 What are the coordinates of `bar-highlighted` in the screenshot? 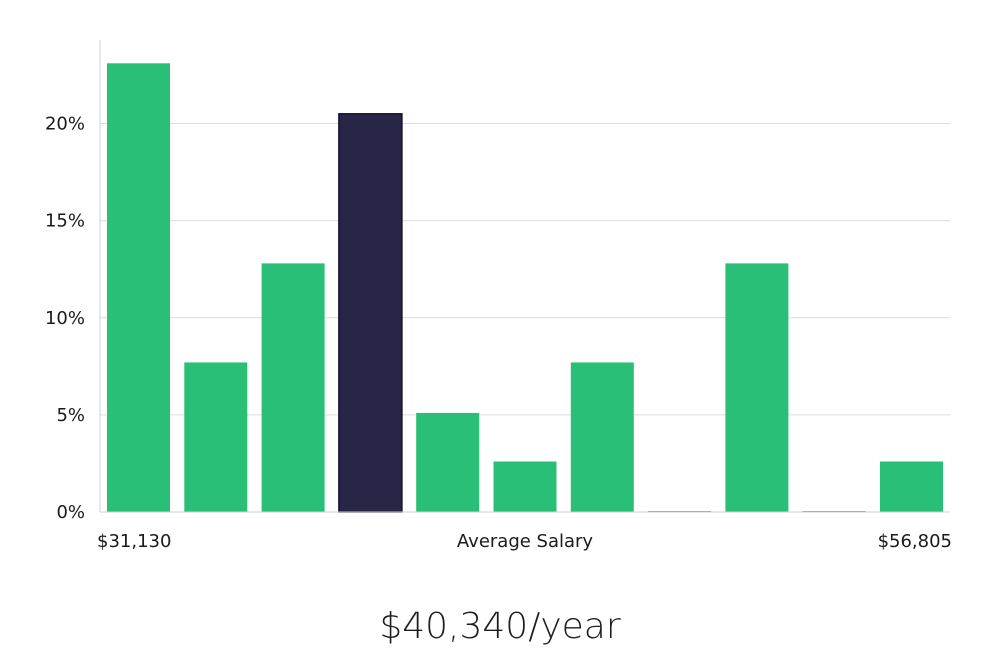 It's located at (370, 313).